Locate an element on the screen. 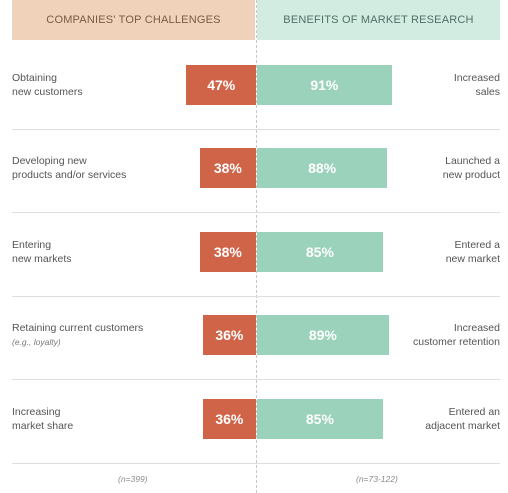  benefit-label: Increased customer retention is located at coordinates (456, 335).